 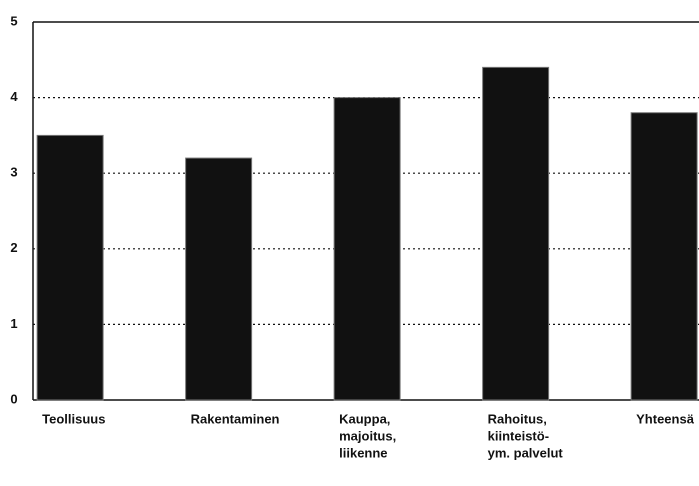 What do you see at coordinates (73, 418) in the screenshot?
I see `x-tick-label: Teollisuus` at bounding box center [73, 418].